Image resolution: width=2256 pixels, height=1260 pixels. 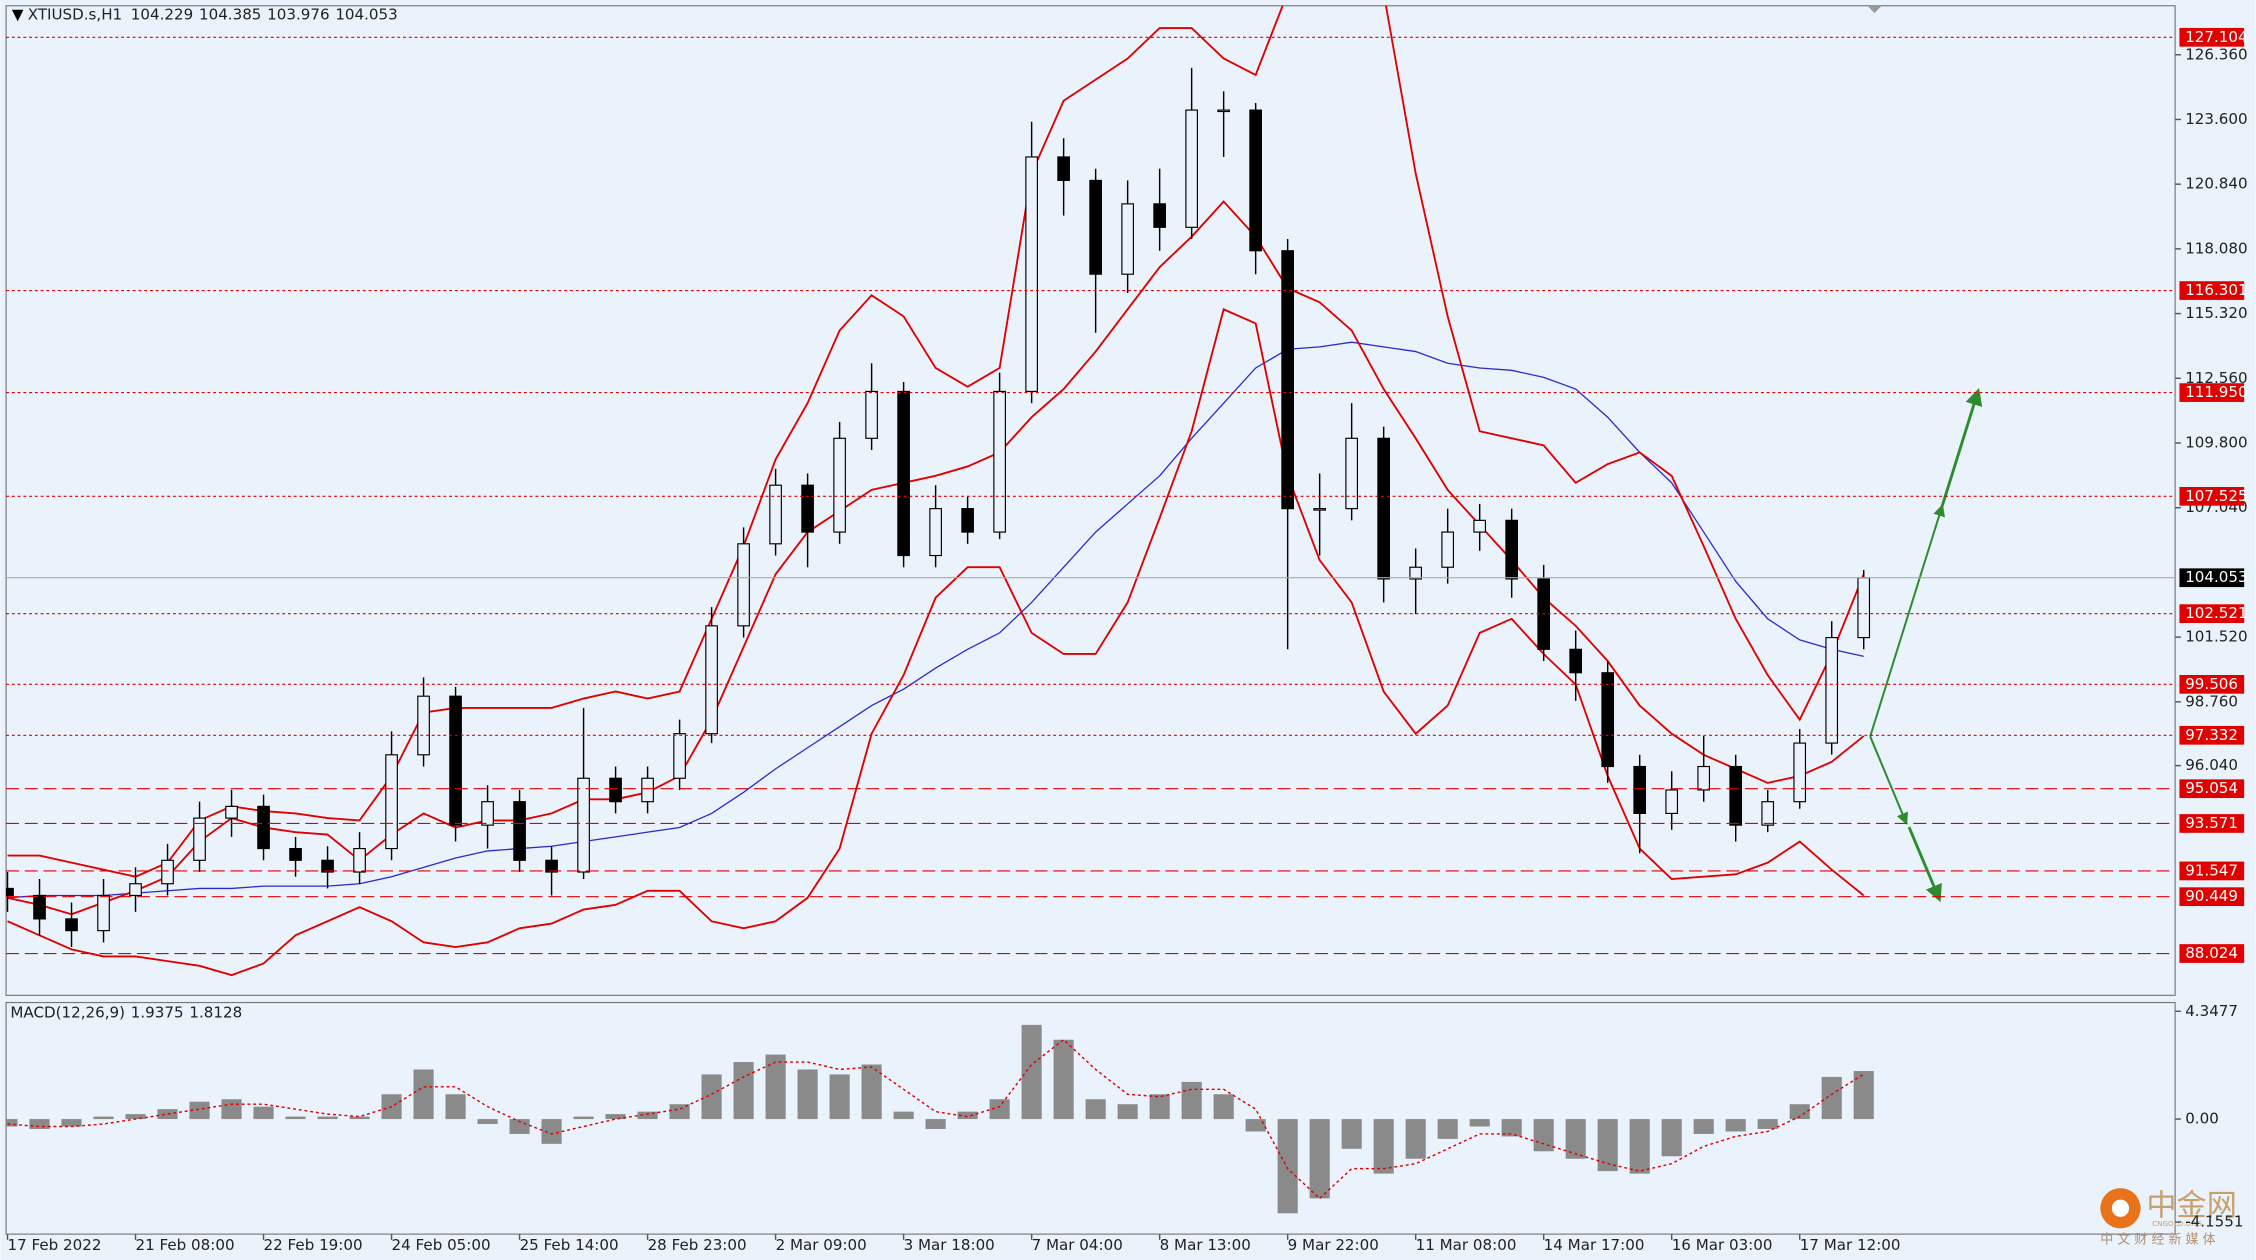 What do you see at coordinates (821, 1245) in the screenshot?
I see `x-tick-label: 2 Mar 09:00` at bounding box center [821, 1245].